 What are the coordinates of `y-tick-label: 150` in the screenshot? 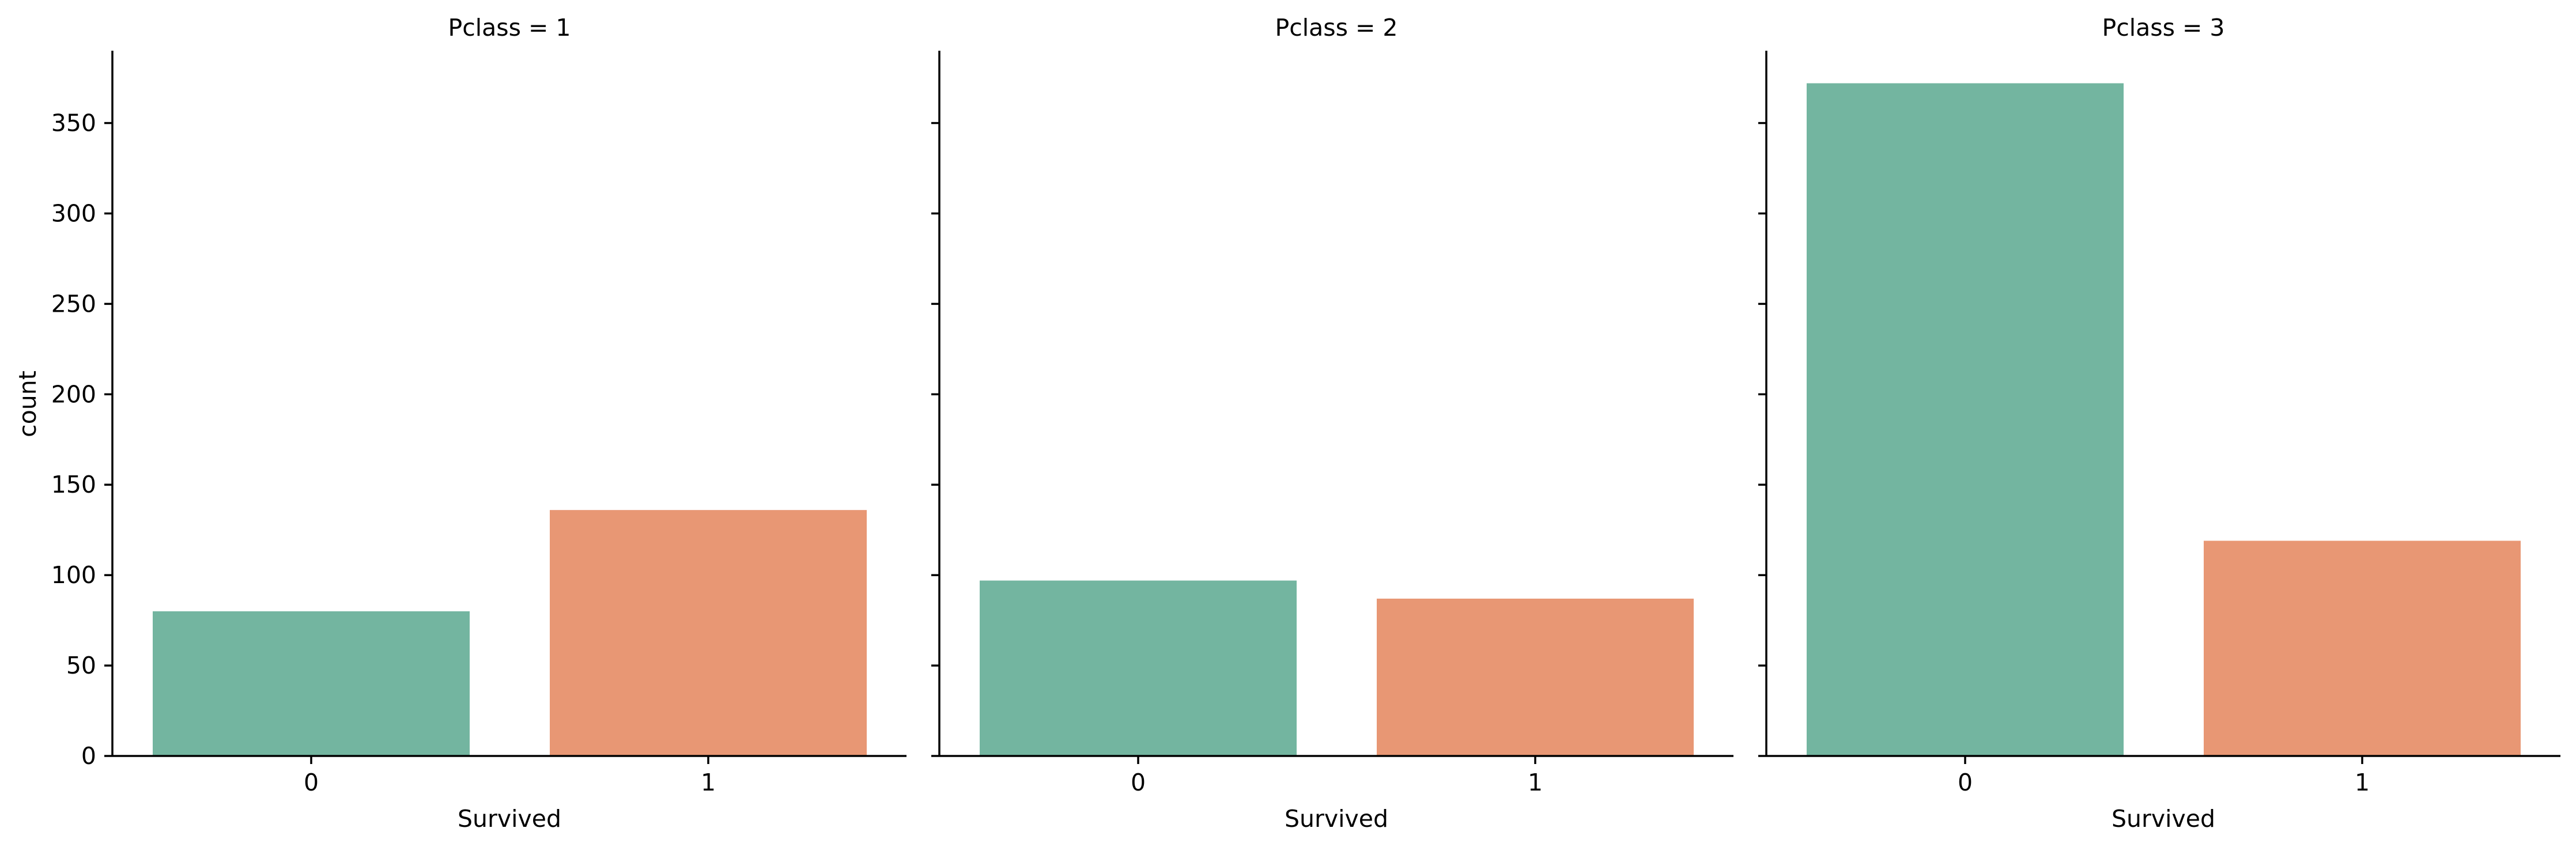 It's located at (73, 484).